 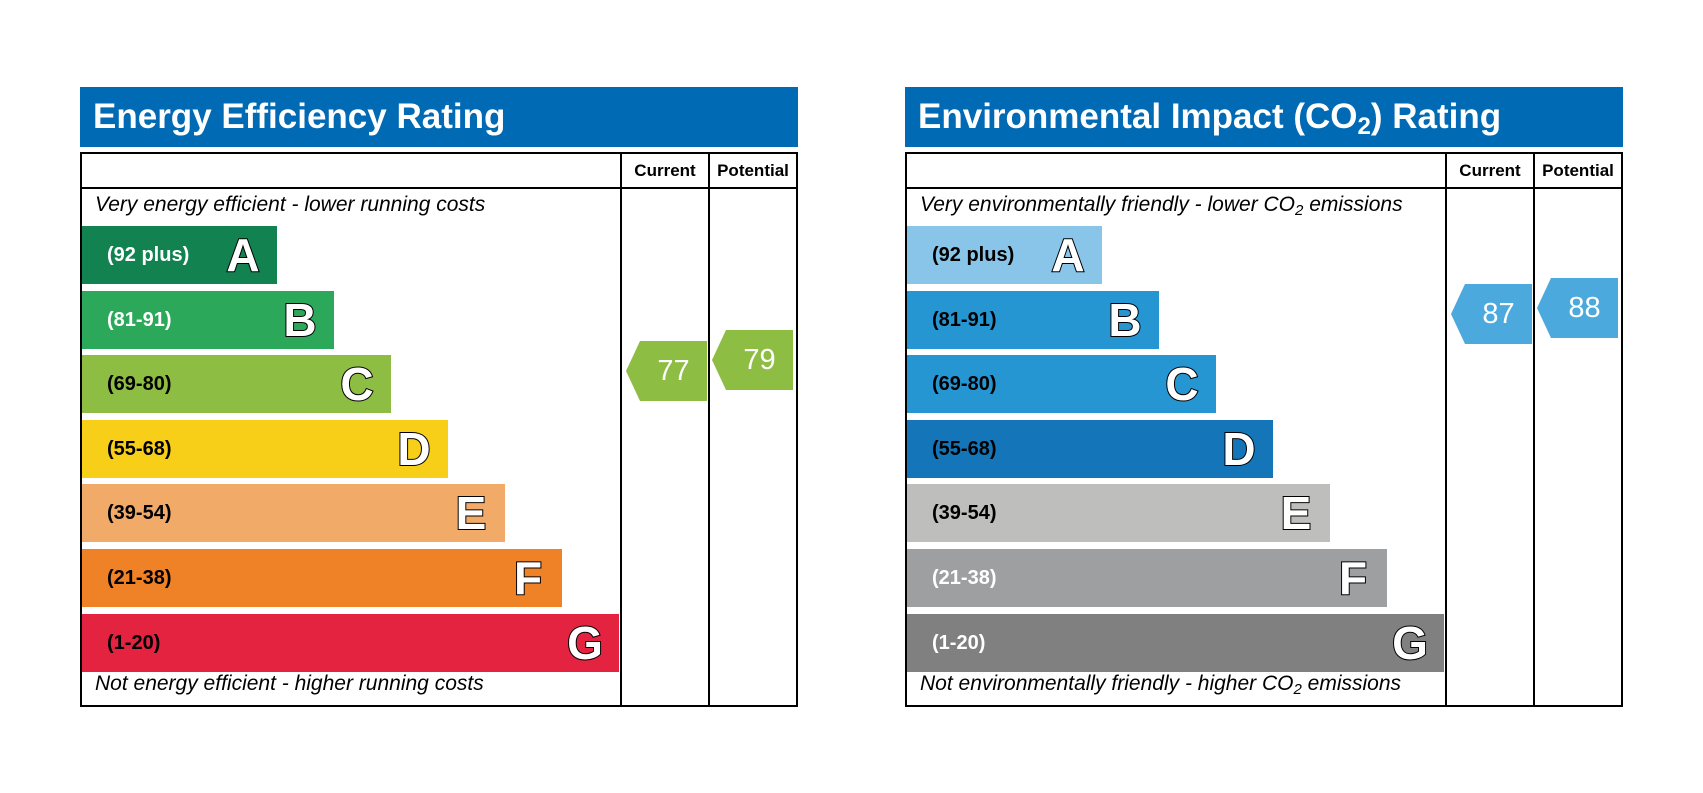 What do you see at coordinates (439, 117) in the screenshot?
I see `chart-title: Energy Efficiency Rating` at bounding box center [439, 117].